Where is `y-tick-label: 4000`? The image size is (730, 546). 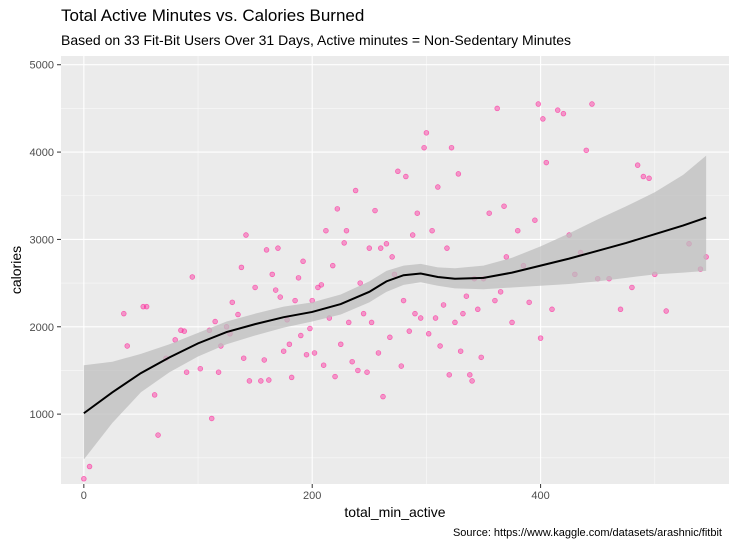
y-tick-label: 4000 is located at coordinates (42, 153).